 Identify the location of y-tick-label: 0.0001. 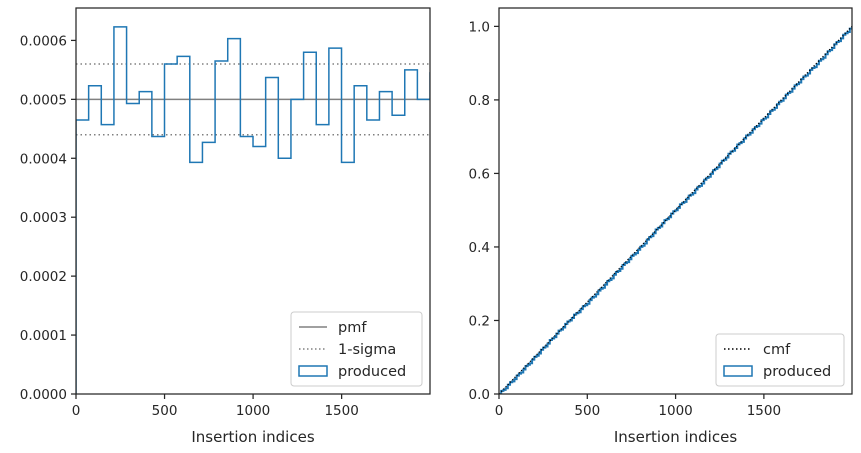
(43, 336).